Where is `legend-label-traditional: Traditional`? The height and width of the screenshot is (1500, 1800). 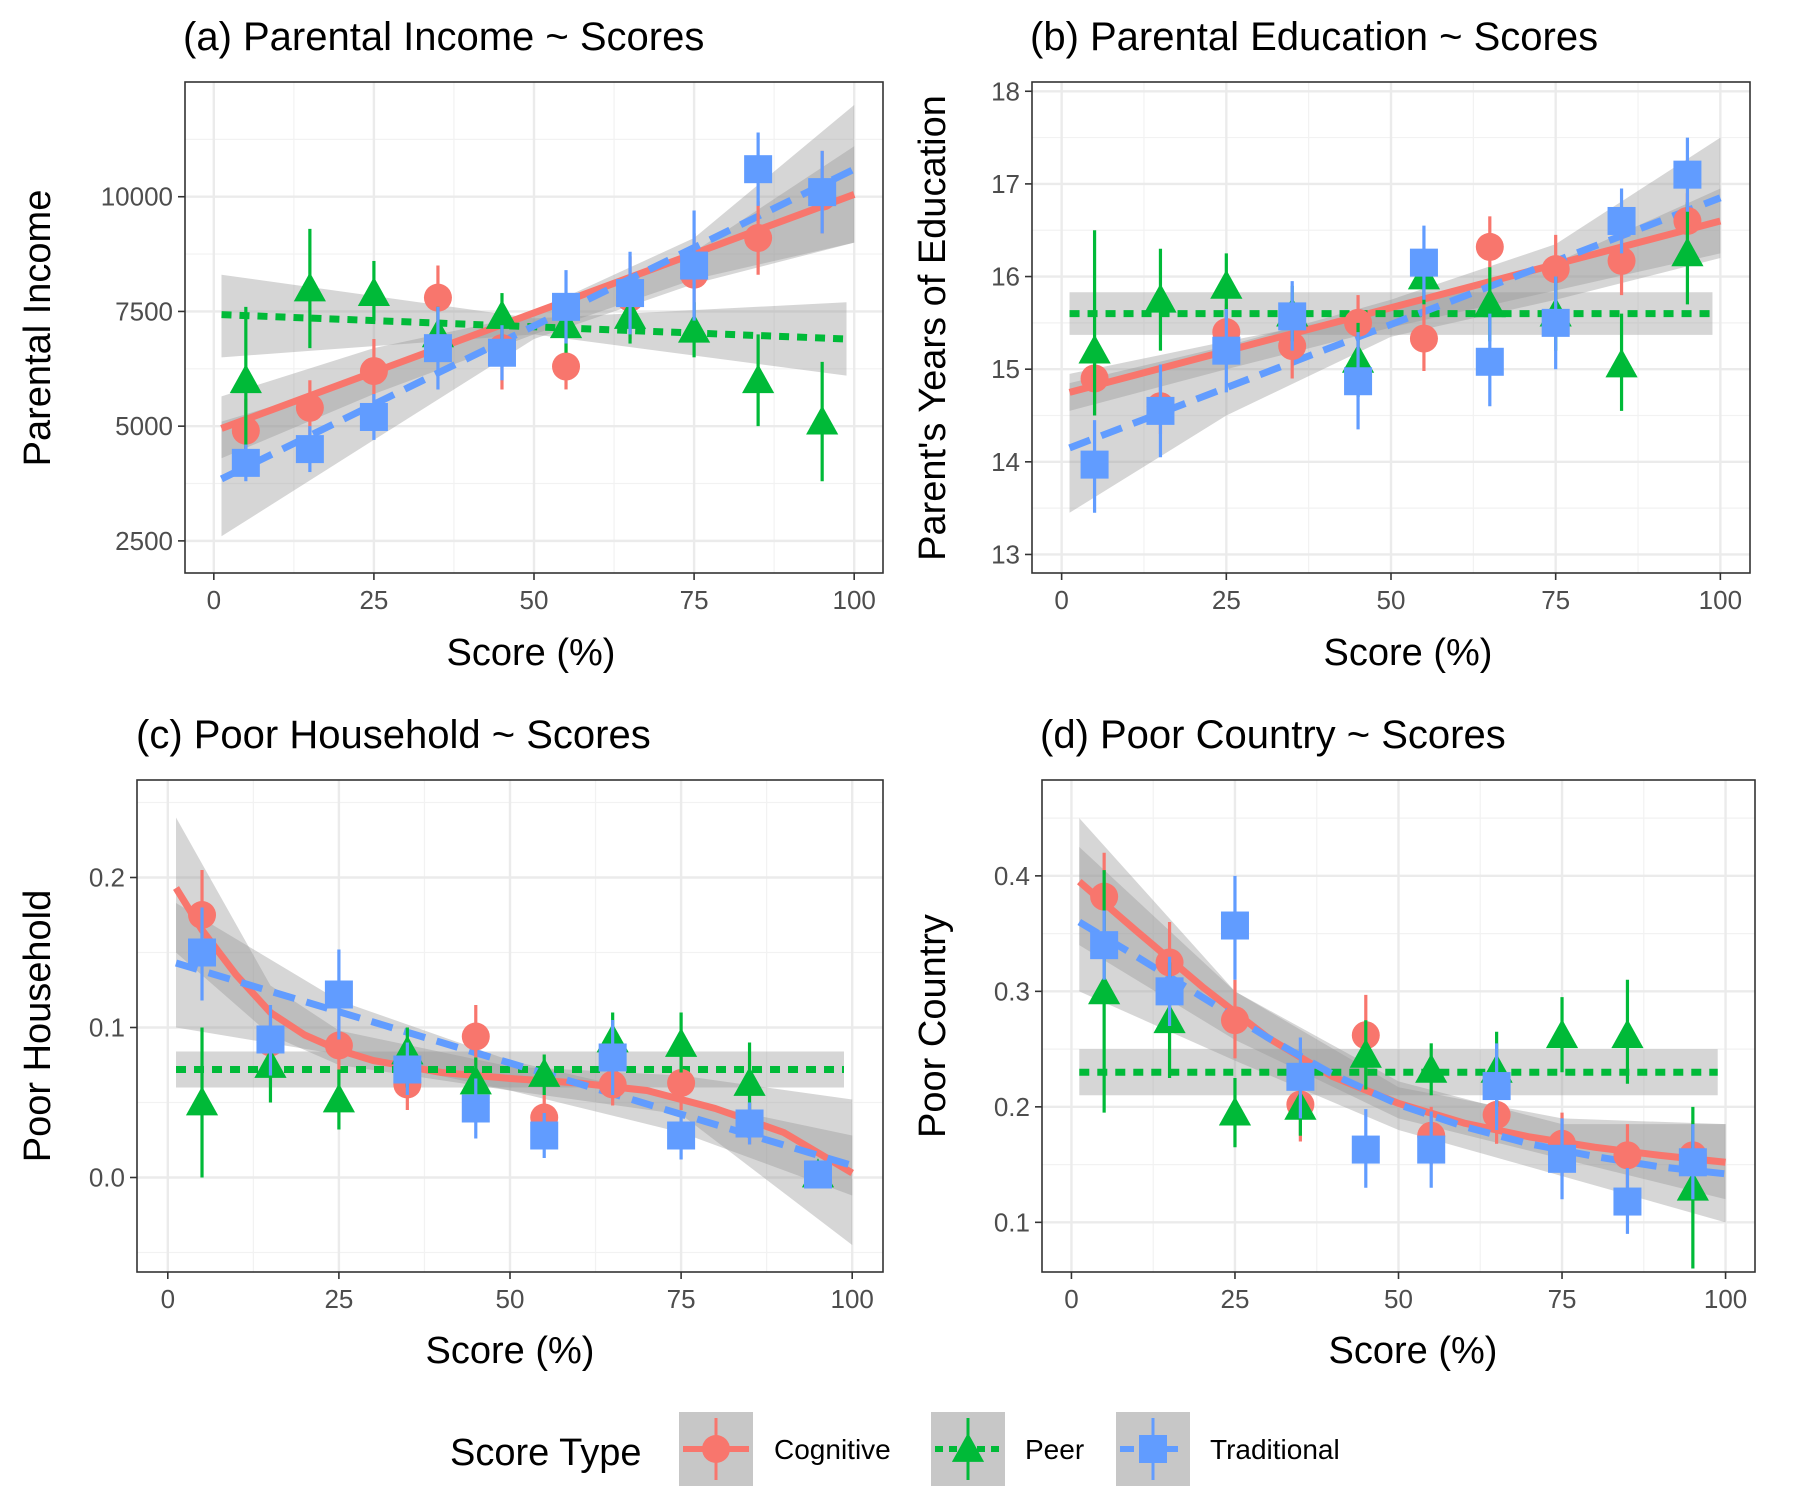 legend-label-traditional: Traditional is located at coordinates (1275, 1449).